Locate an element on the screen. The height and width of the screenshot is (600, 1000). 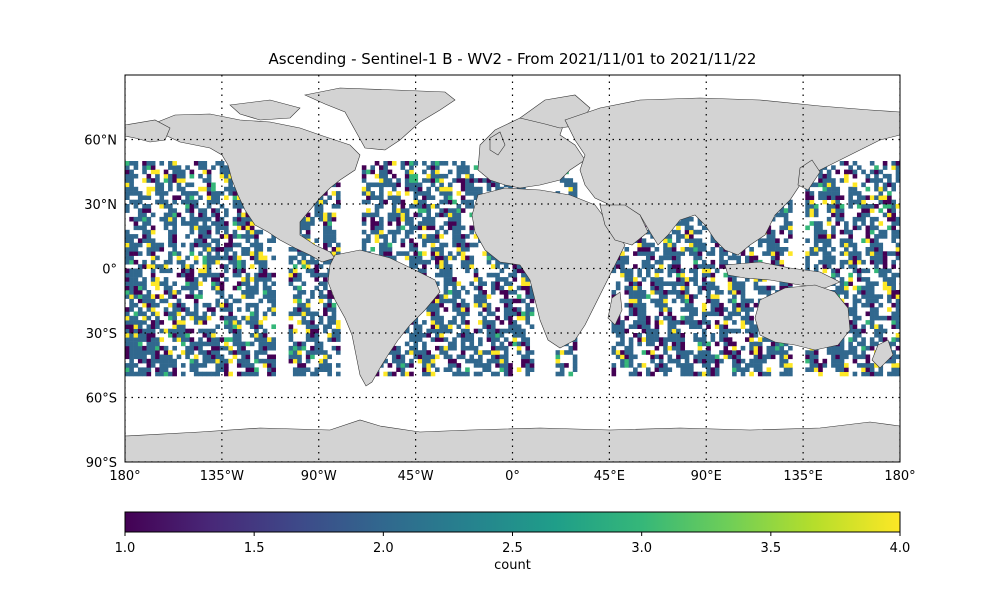
lon-tick-label: 180° is located at coordinates (124, 476).